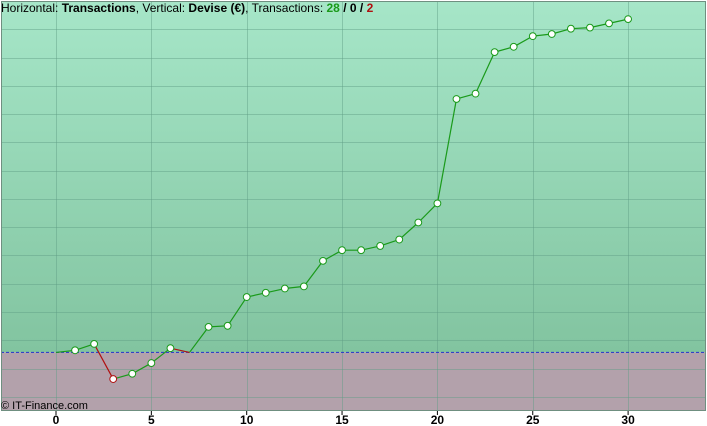  What do you see at coordinates (151, 419) in the screenshot?
I see `x-tick-label: 5` at bounding box center [151, 419].